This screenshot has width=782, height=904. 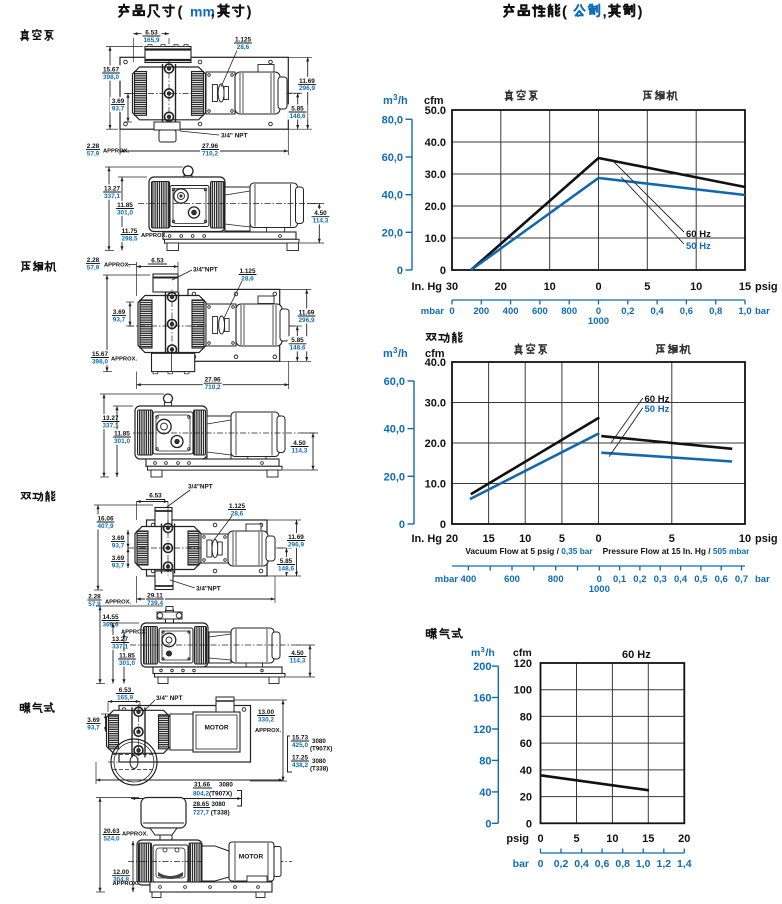 What do you see at coordinates (435, 404) in the screenshot?
I see `svg-text: 30.0` at bounding box center [435, 404].